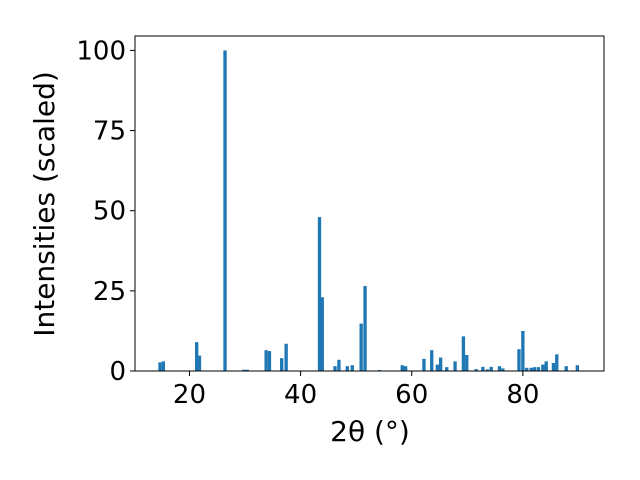  What do you see at coordinates (300, 395) in the screenshot?
I see `x-tick-label: 40` at bounding box center [300, 395].